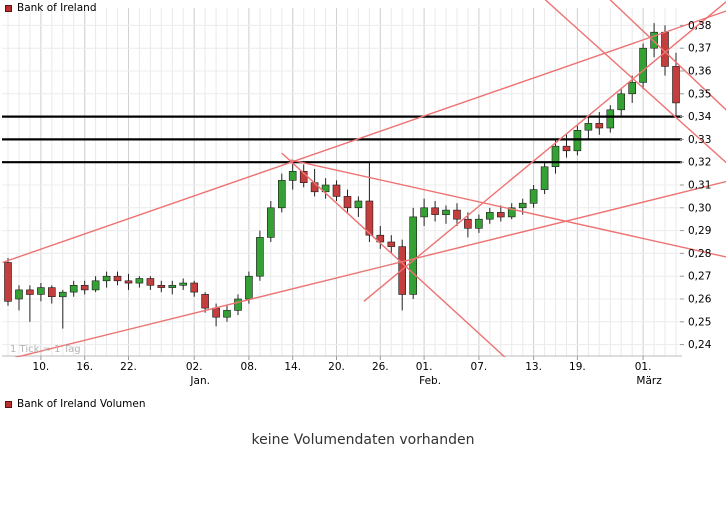 This screenshot has height=508, width=726. Describe the element at coordinates (577, 367) in the screenshot. I see `svg-text: 19.` at that location.